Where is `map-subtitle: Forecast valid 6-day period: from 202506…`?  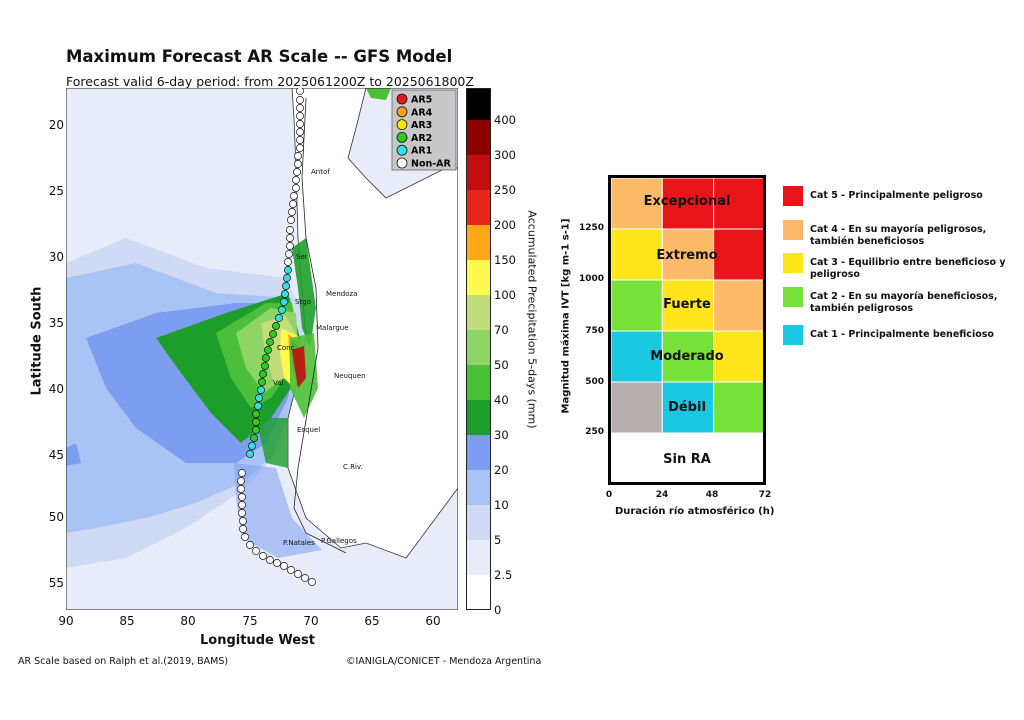
map-subtitle: Forecast valid 6-day period: from 202506… is located at coordinates (270, 81).